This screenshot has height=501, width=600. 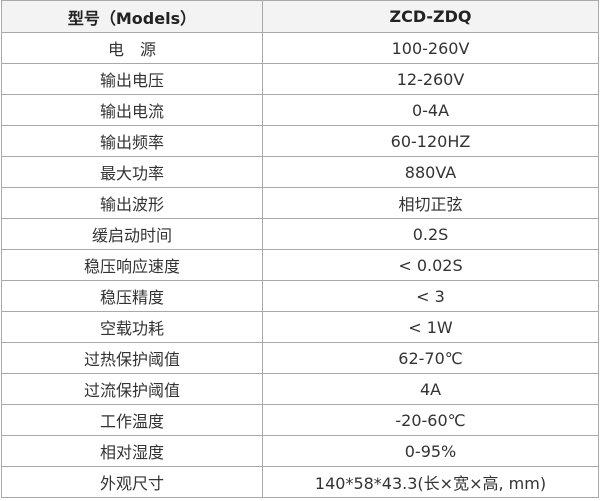 What do you see at coordinates (132, 420) in the screenshot?
I see `param-name: 工作温度` at bounding box center [132, 420].